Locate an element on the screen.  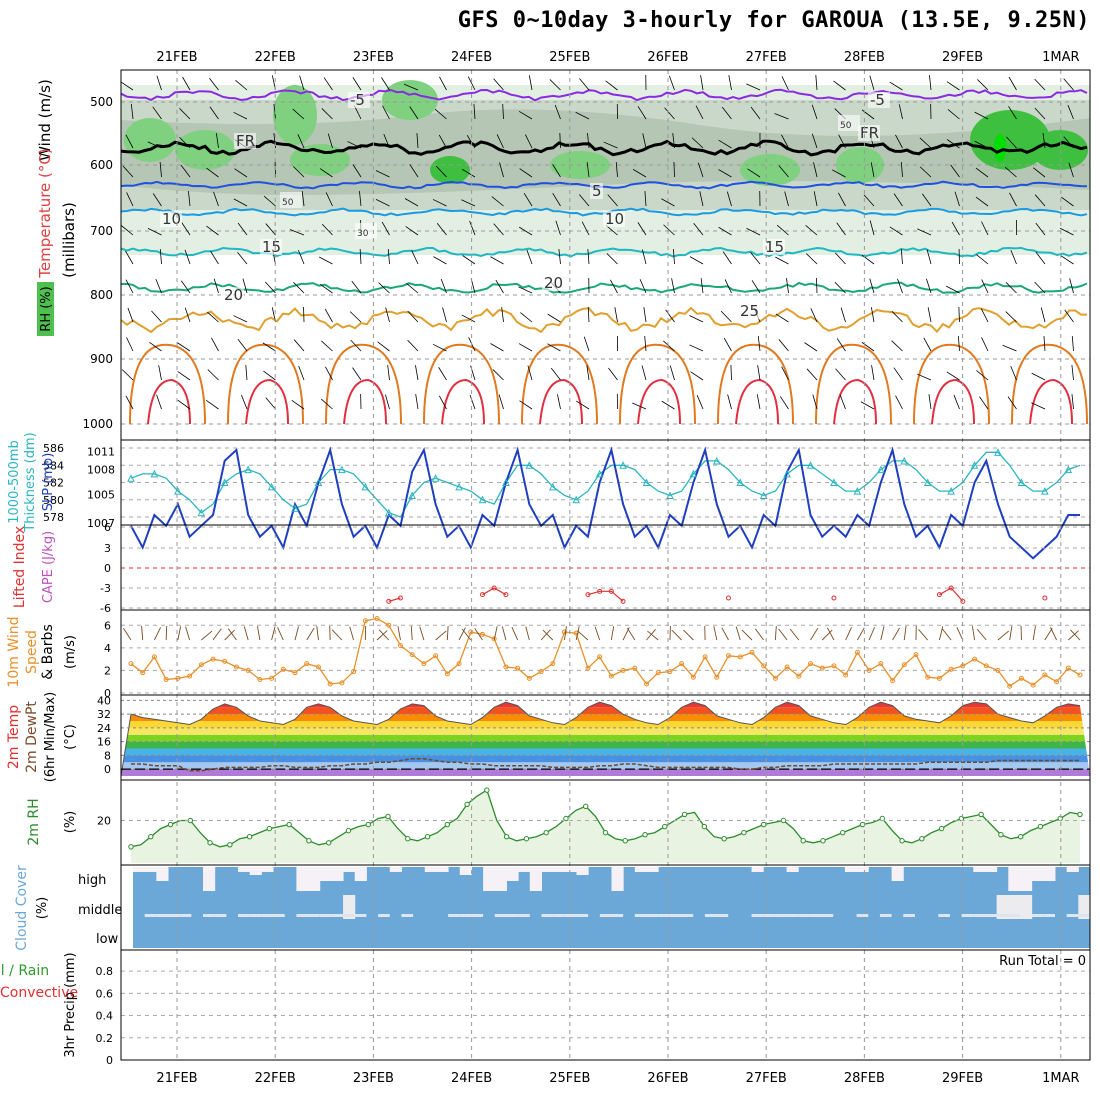
dewpoint-line is located at coordinates (605, 765).